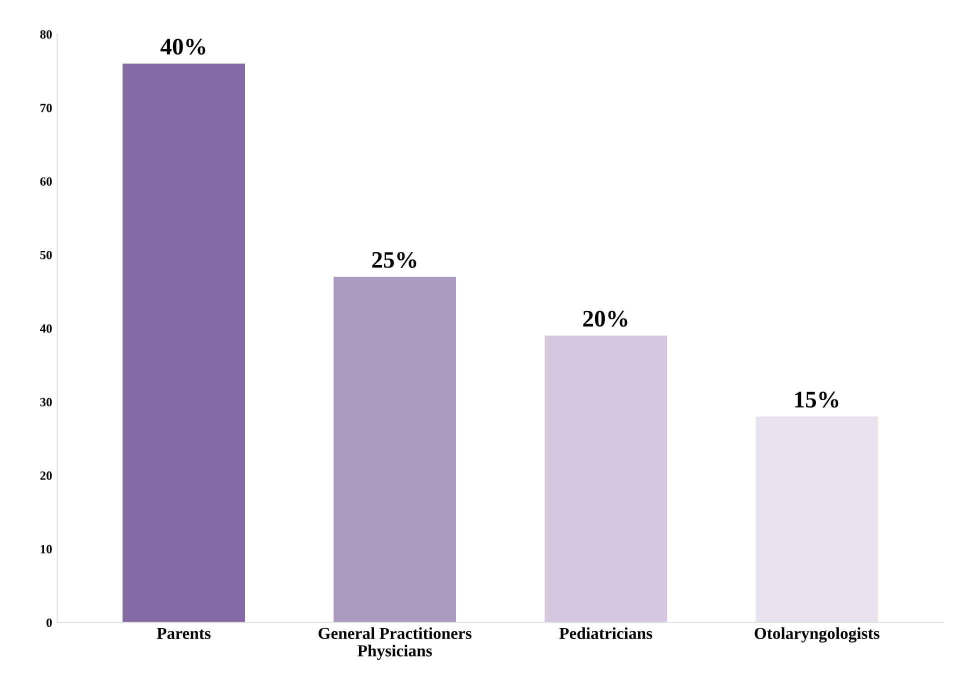 This screenshot has height=684, width=953. What do you see at coordinates (395, 643) in the screenshot?
I see `x-tick-label: General Practitioners Physicians` at bounding box center [395, 643].